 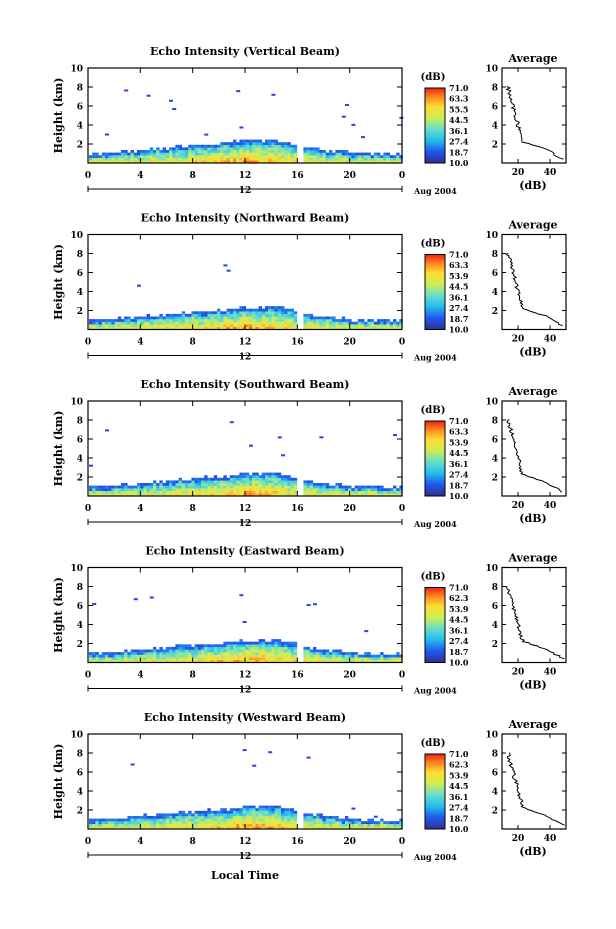 What do you see at coordinates (245, 691) in the screenshot?
I see `day-label: 12` at bounding box center [245, 691].